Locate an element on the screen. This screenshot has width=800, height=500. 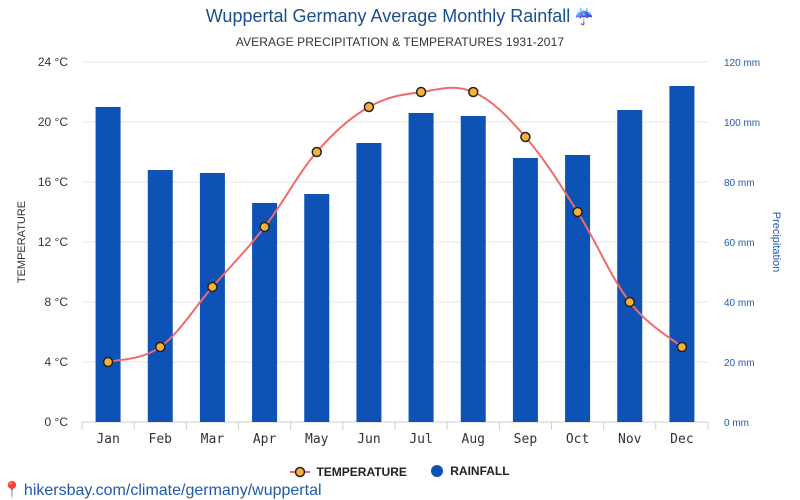
y-left-tick-label: 8 °C is located at coordinates (57, 302).